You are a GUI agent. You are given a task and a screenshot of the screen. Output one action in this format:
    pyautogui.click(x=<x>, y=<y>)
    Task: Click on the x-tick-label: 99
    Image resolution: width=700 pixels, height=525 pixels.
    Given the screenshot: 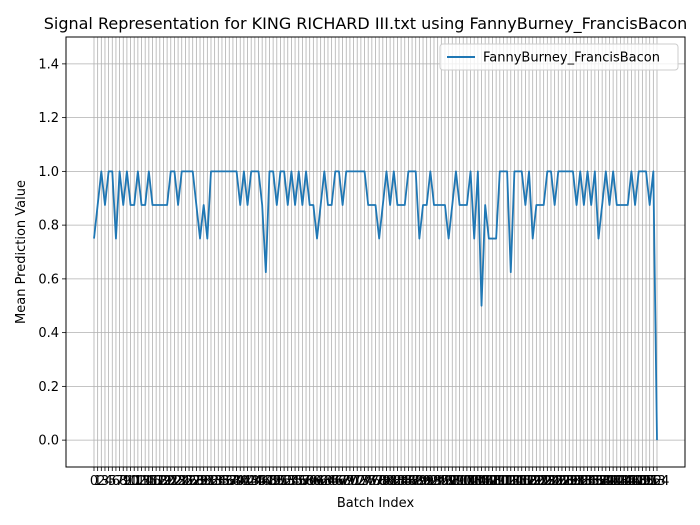 What is the action you would take?
    pyautogui.click(x=456, y=481)
    